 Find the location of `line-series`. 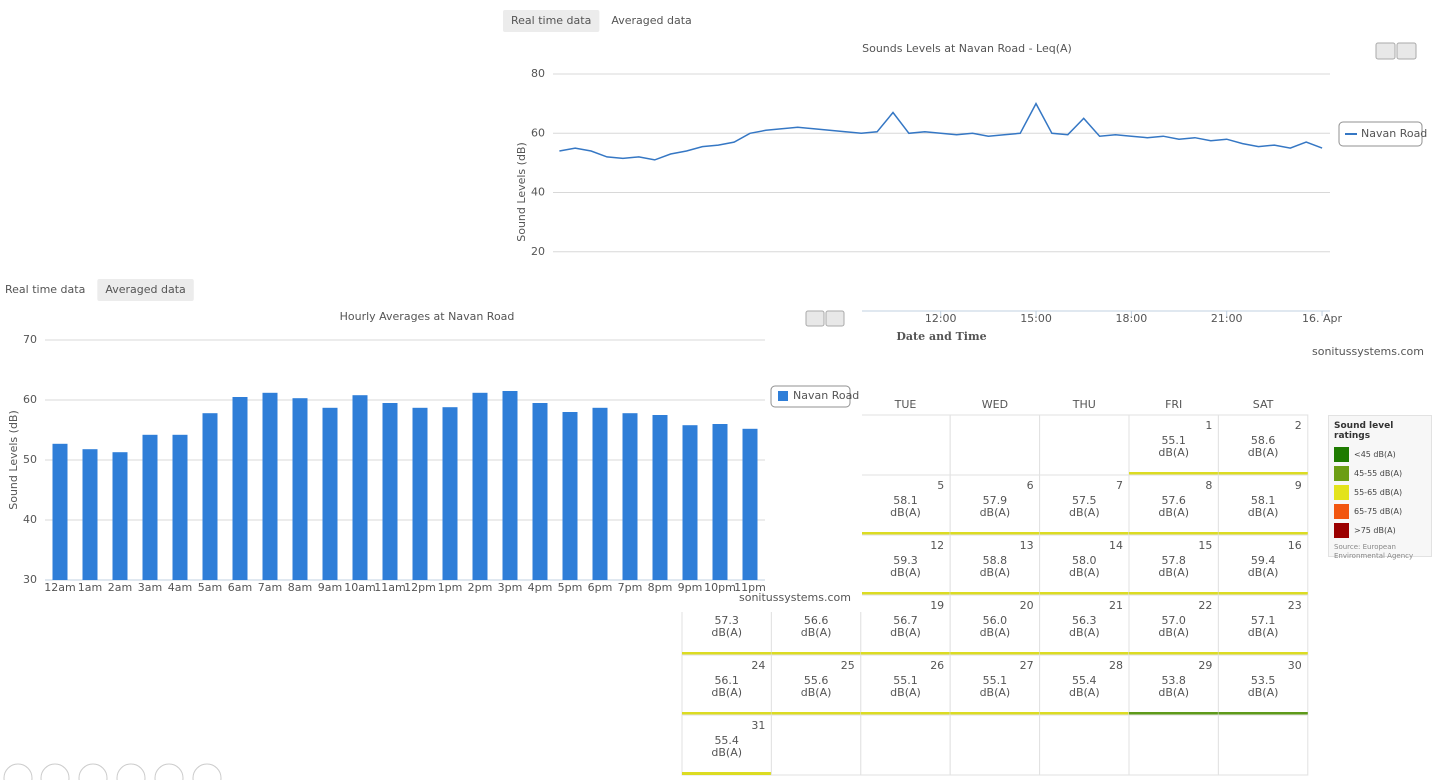

line-series is located at coordinates (941, 131).